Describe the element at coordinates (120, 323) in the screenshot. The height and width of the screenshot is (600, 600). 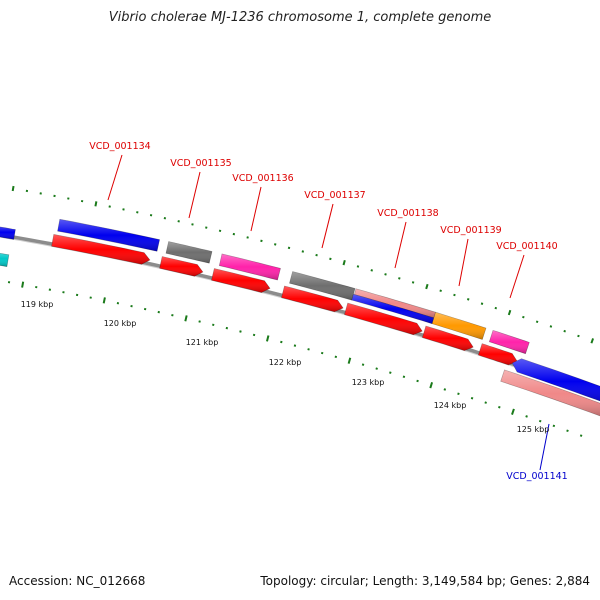
I see `ruler-label: 120 kbp` at that location.